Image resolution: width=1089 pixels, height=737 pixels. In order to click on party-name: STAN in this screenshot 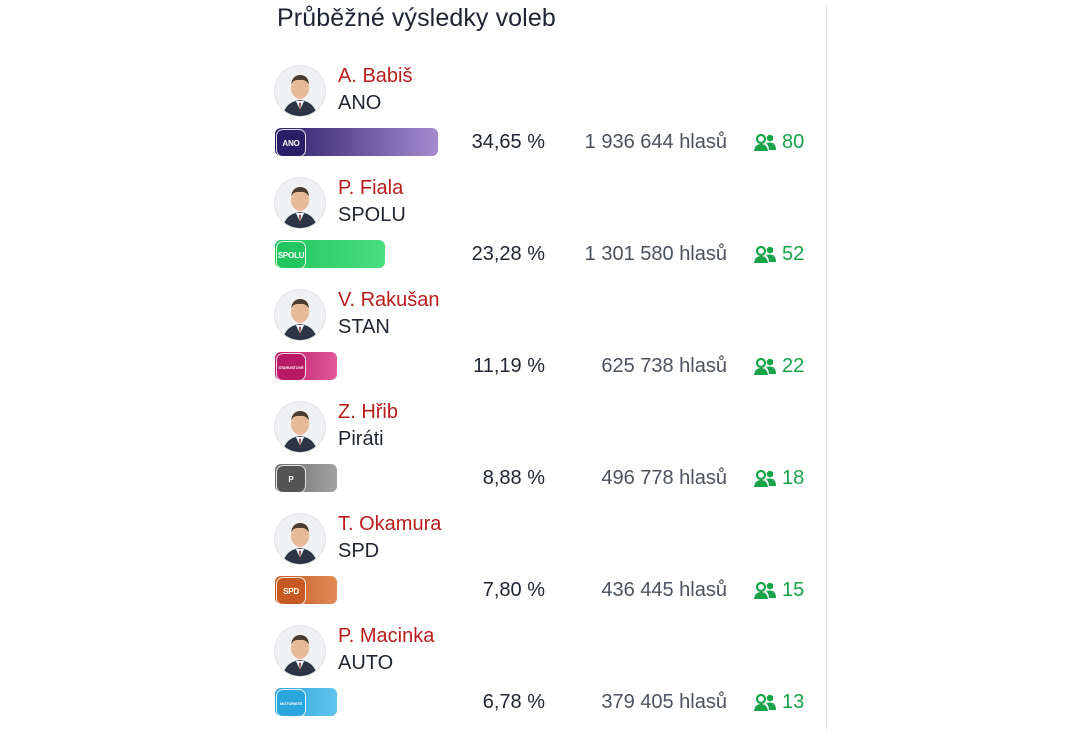, I will do `click(364, 327)`.